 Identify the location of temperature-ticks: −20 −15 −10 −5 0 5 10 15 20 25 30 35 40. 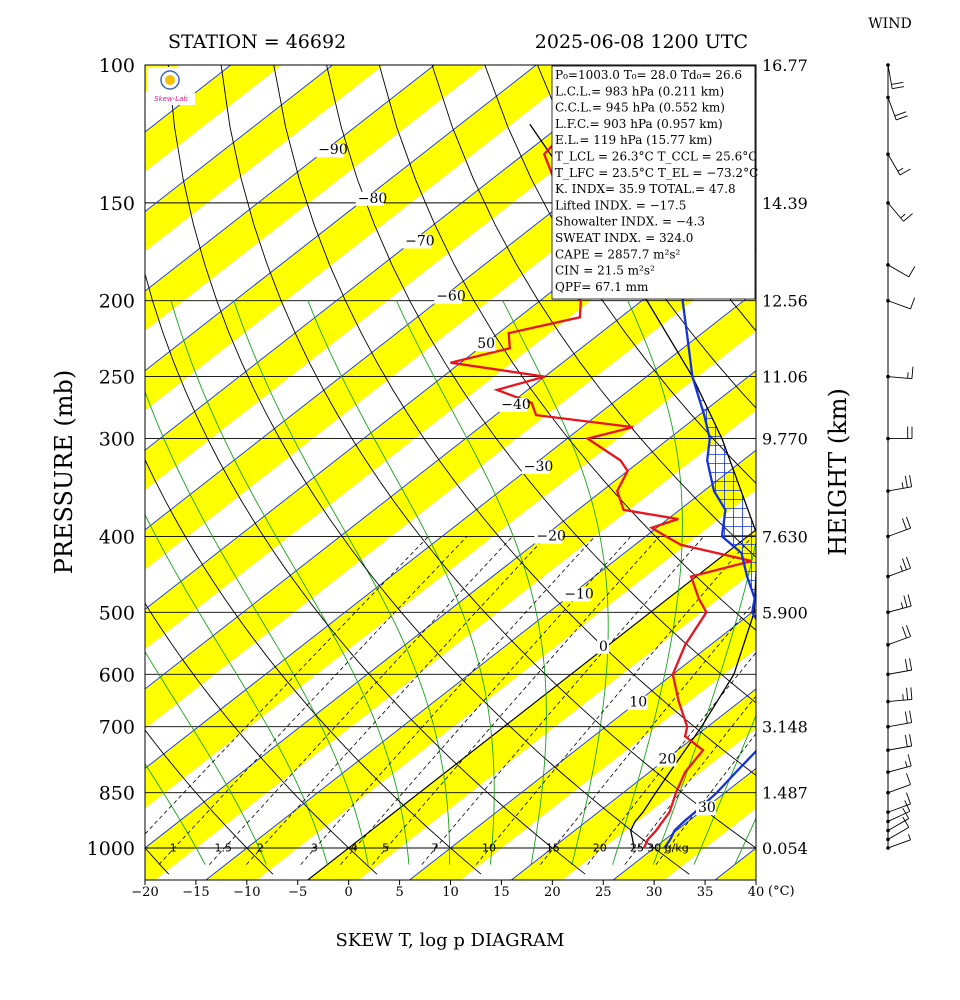
(447, 890).